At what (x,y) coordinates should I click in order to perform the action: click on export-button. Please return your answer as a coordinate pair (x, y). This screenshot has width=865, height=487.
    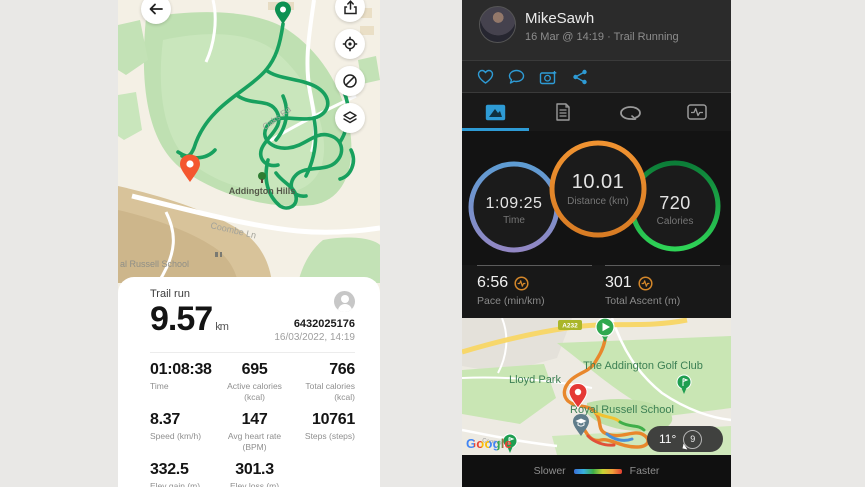
    Looking at the image, I should click on (350, 11).